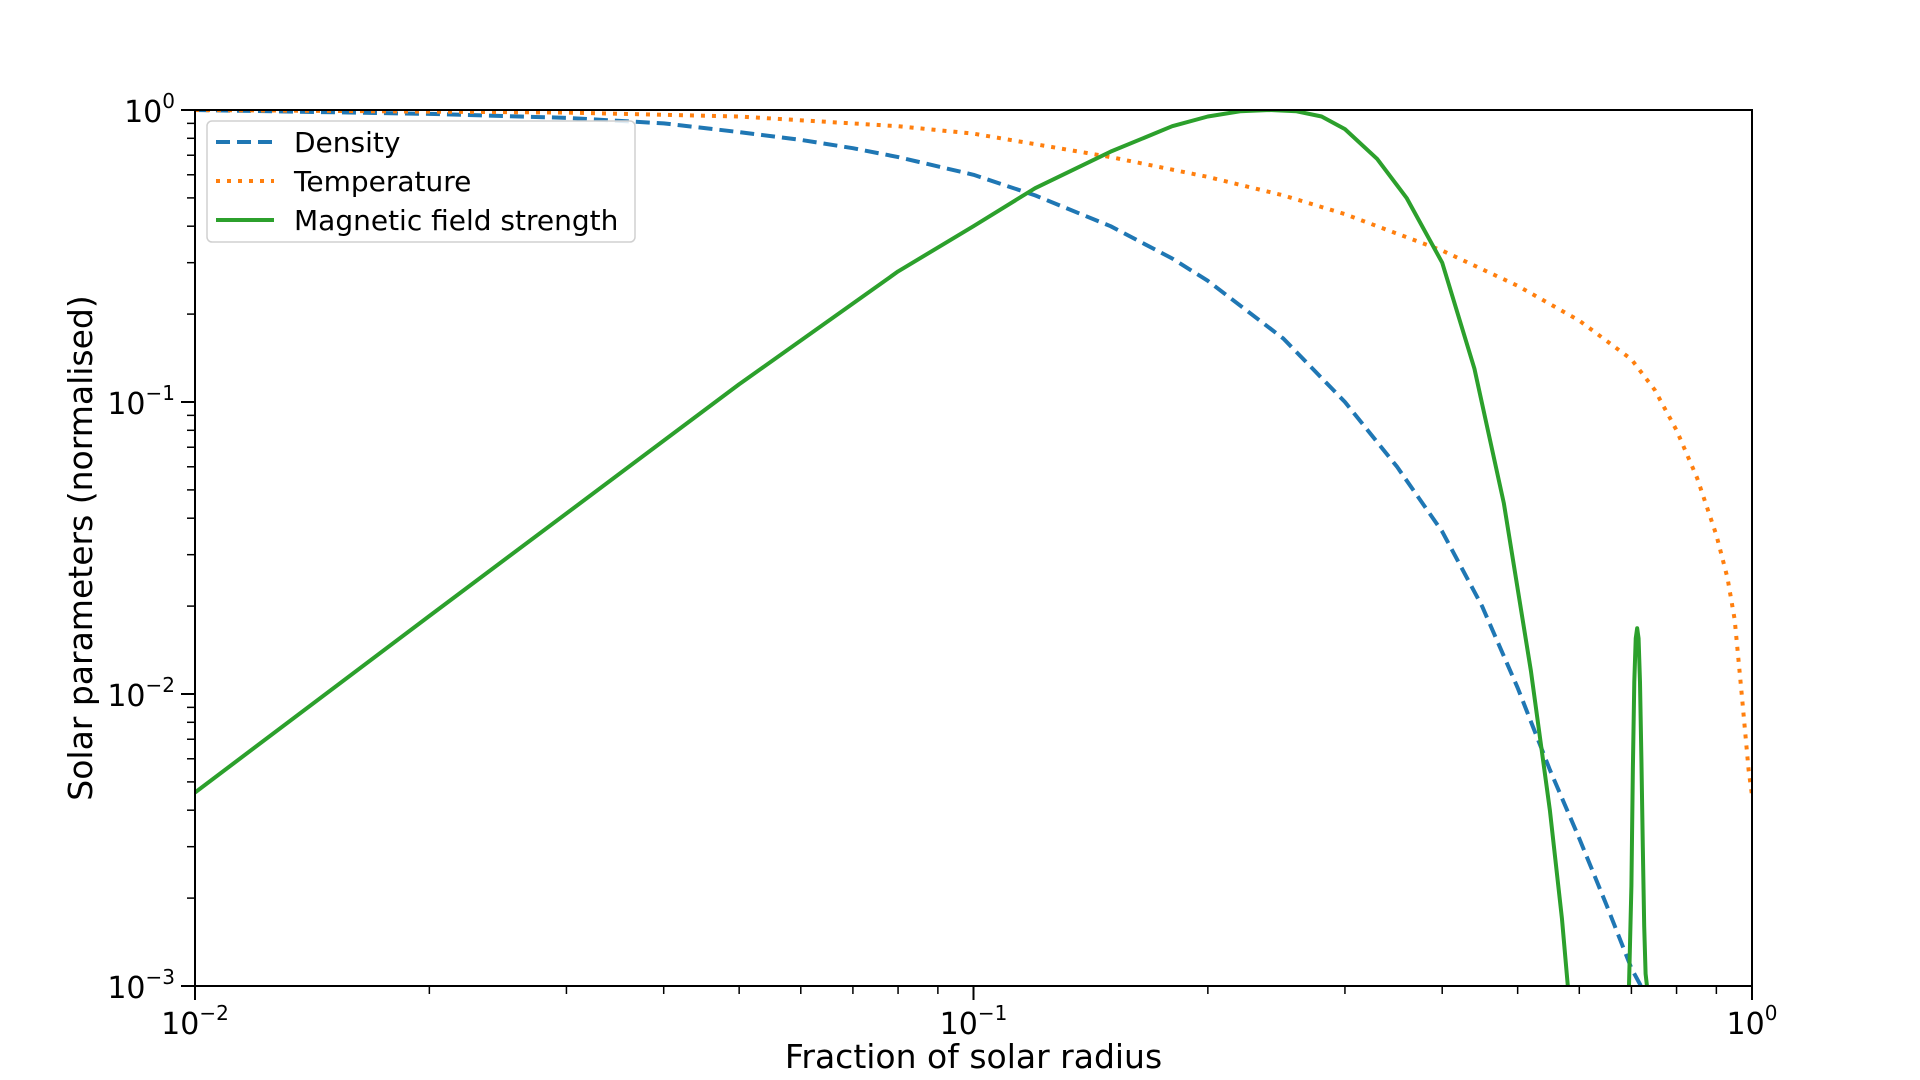  Describe the element at coordinates (1752, 1021) in the screenshot. I see `x-tick-label: 10⁰` at that location.